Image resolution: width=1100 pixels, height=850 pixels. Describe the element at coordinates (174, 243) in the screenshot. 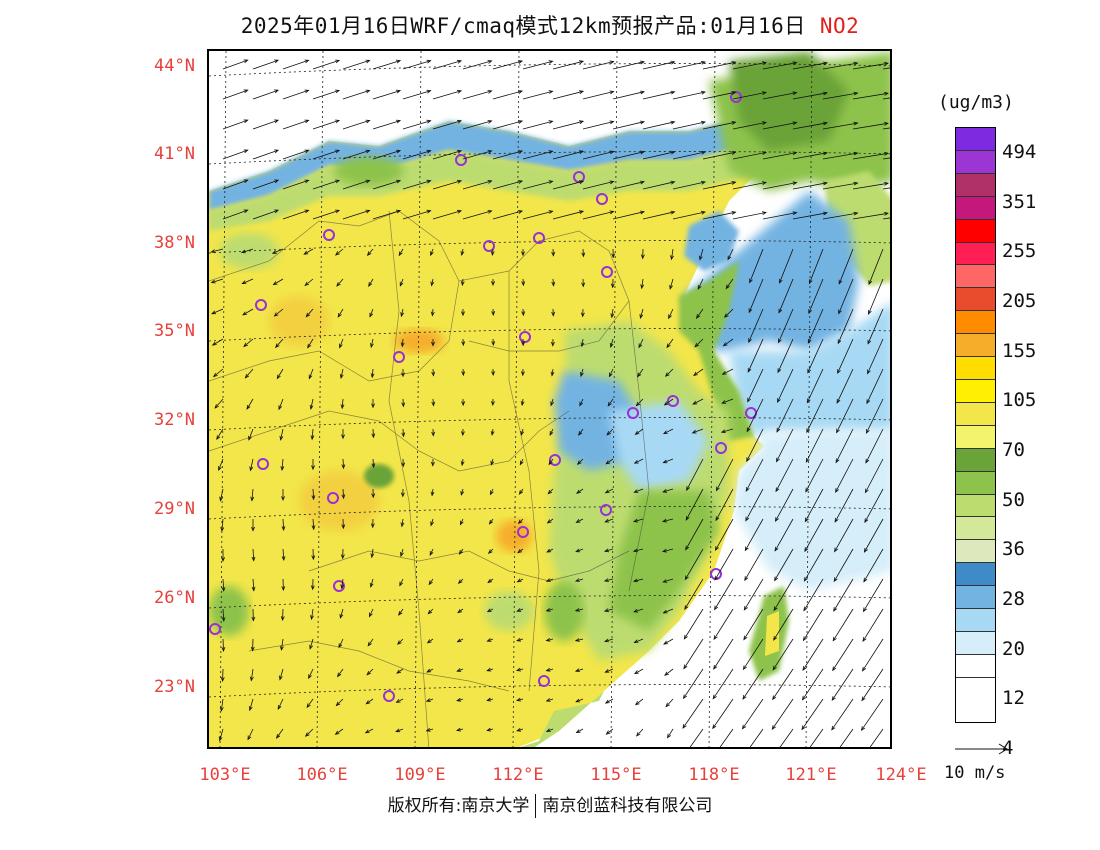

I see `lat-label-38: 38°N` at that location.